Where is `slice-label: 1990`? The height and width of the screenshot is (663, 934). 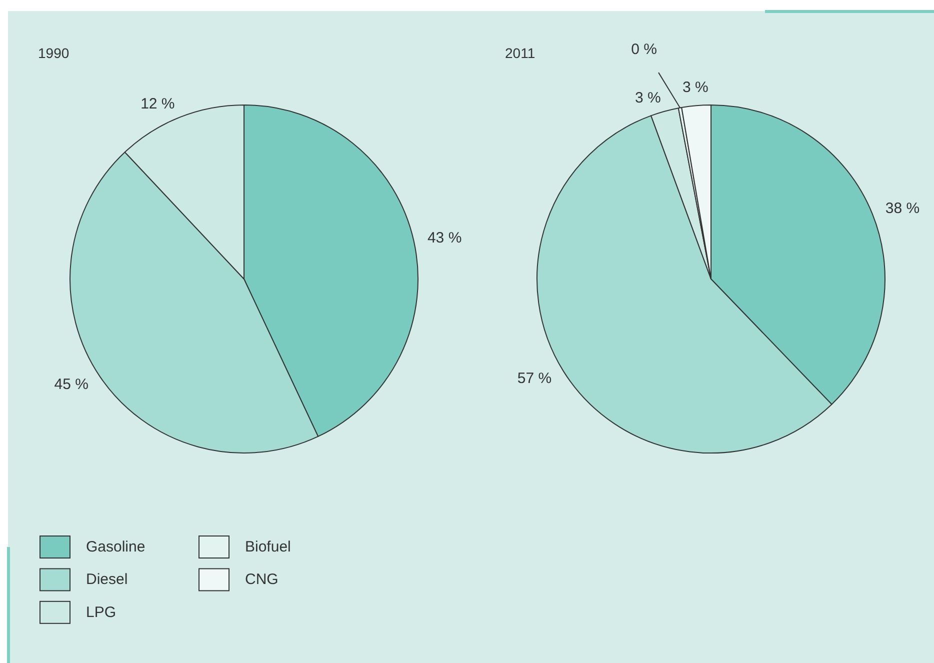 slice-label: 1990 is located at coordinates (54, 53).